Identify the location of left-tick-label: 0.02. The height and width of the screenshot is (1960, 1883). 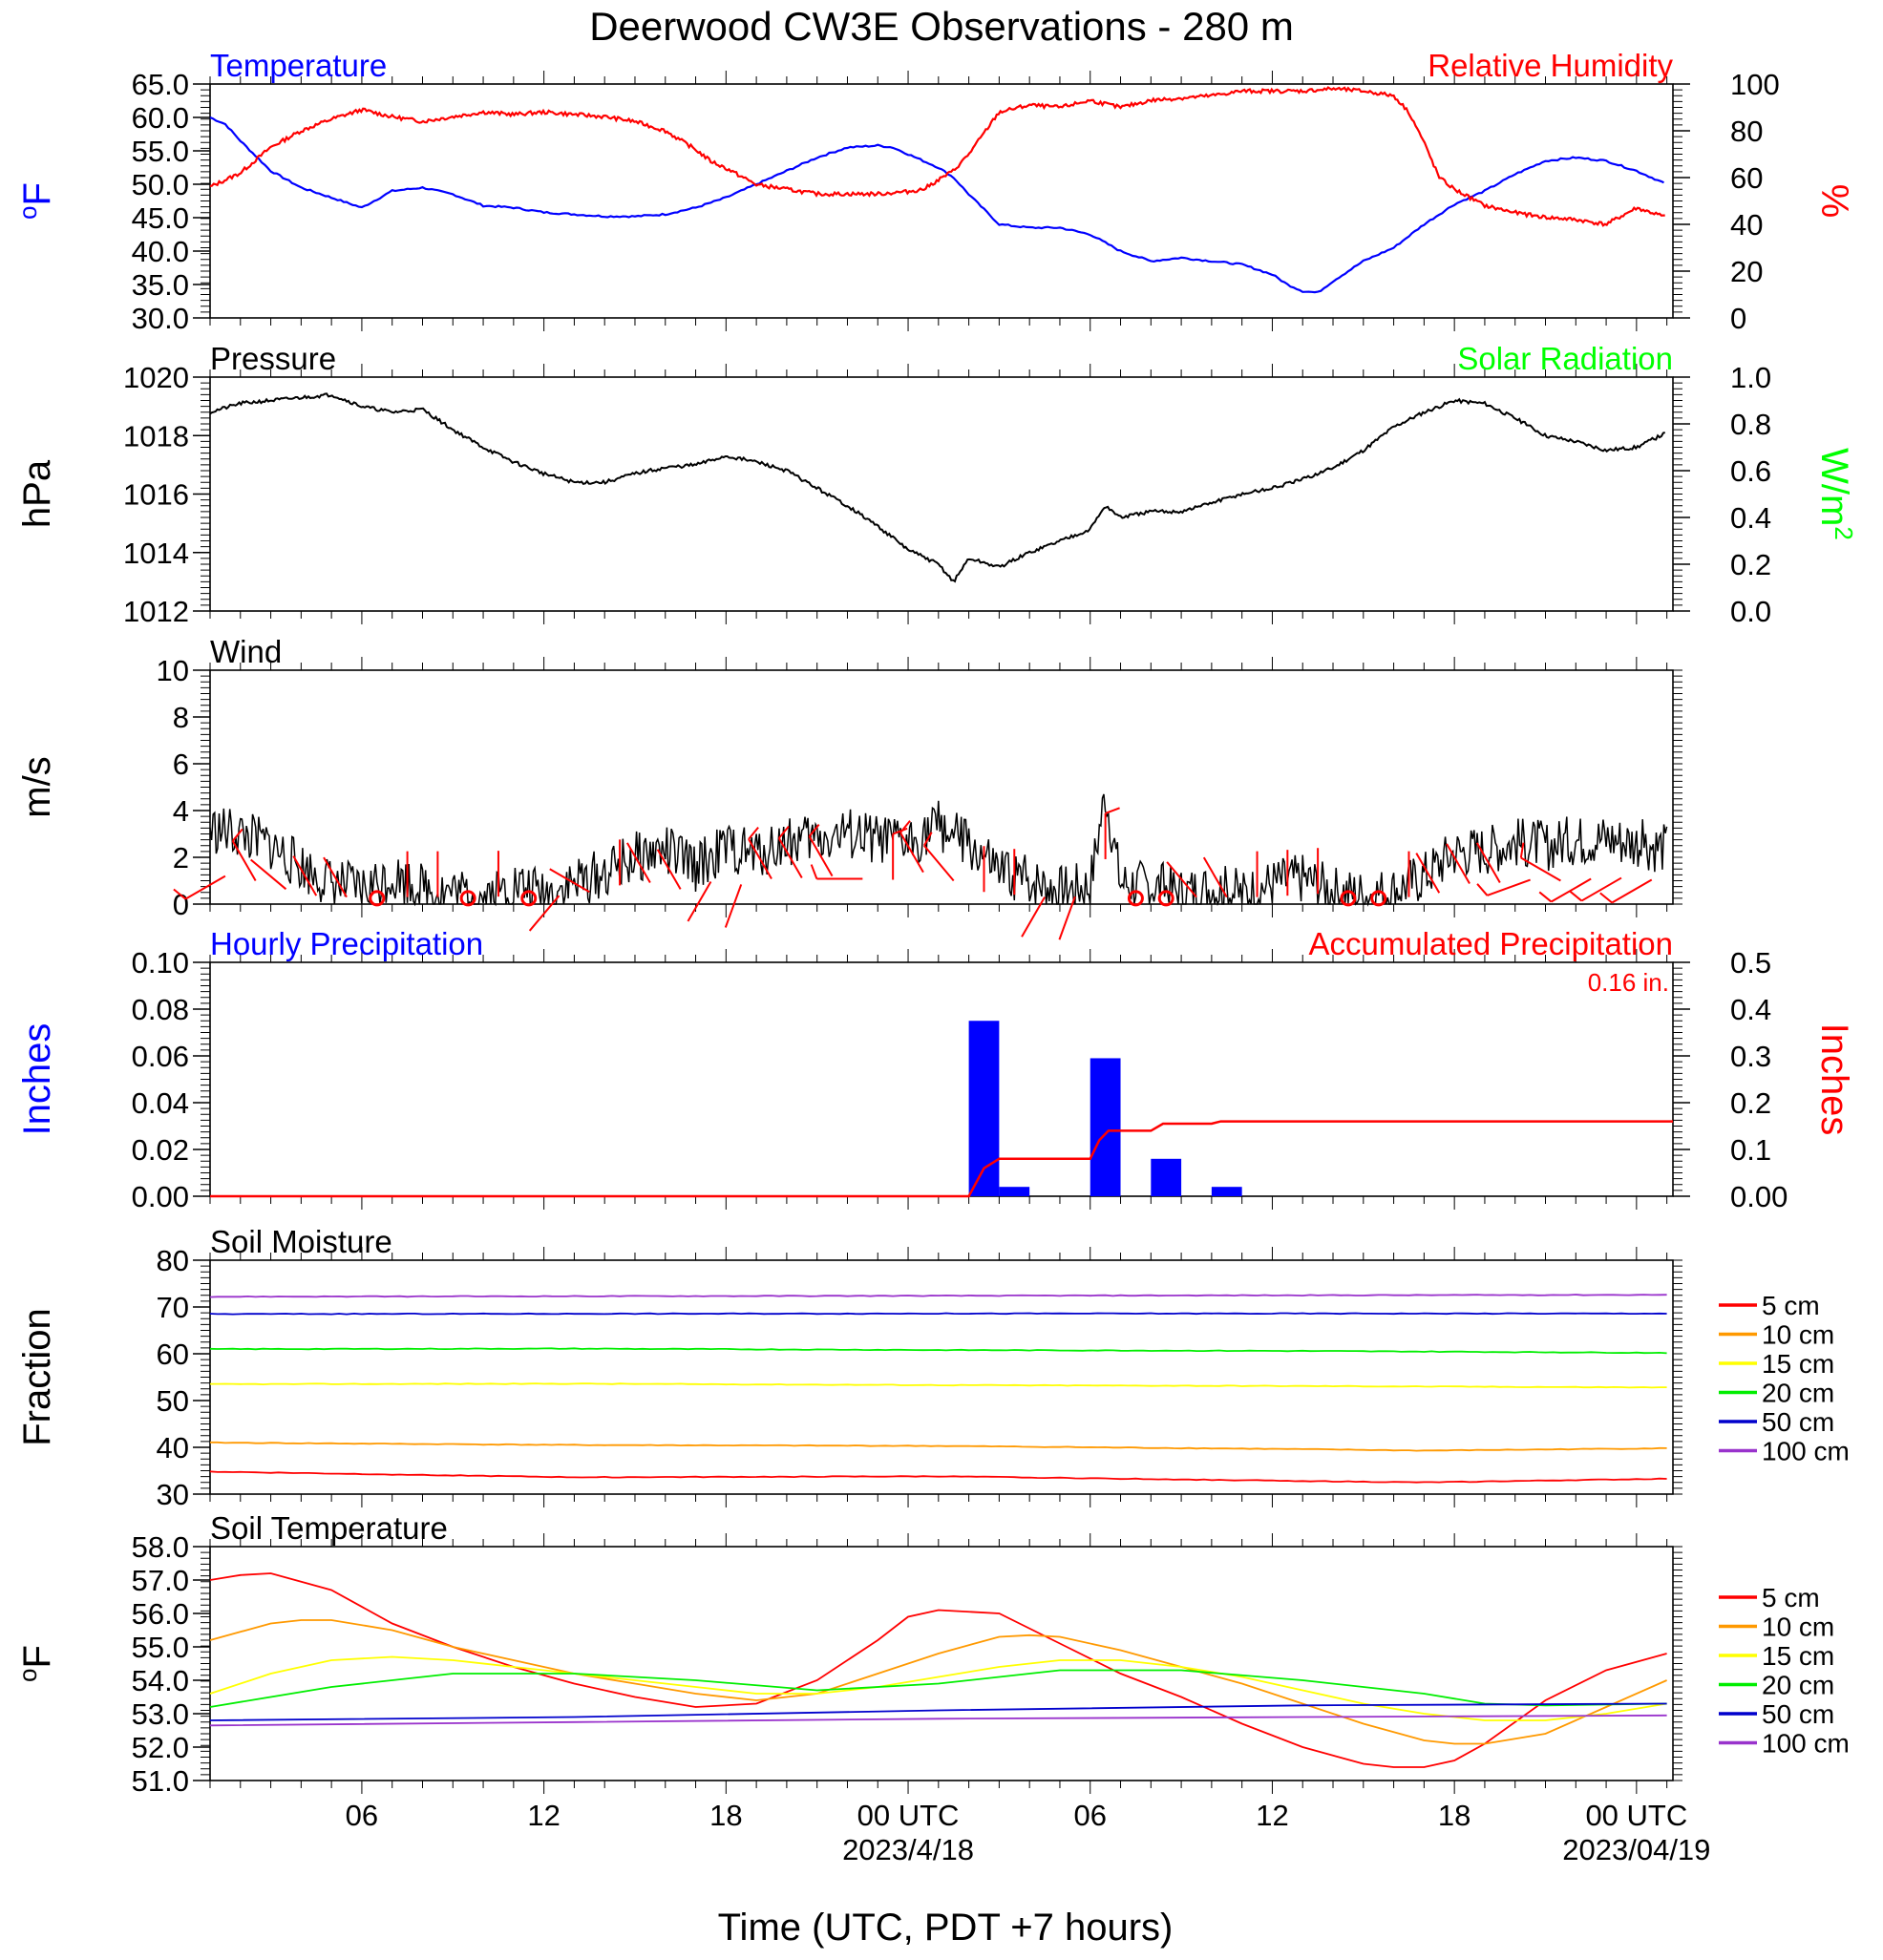
(160, 1150).